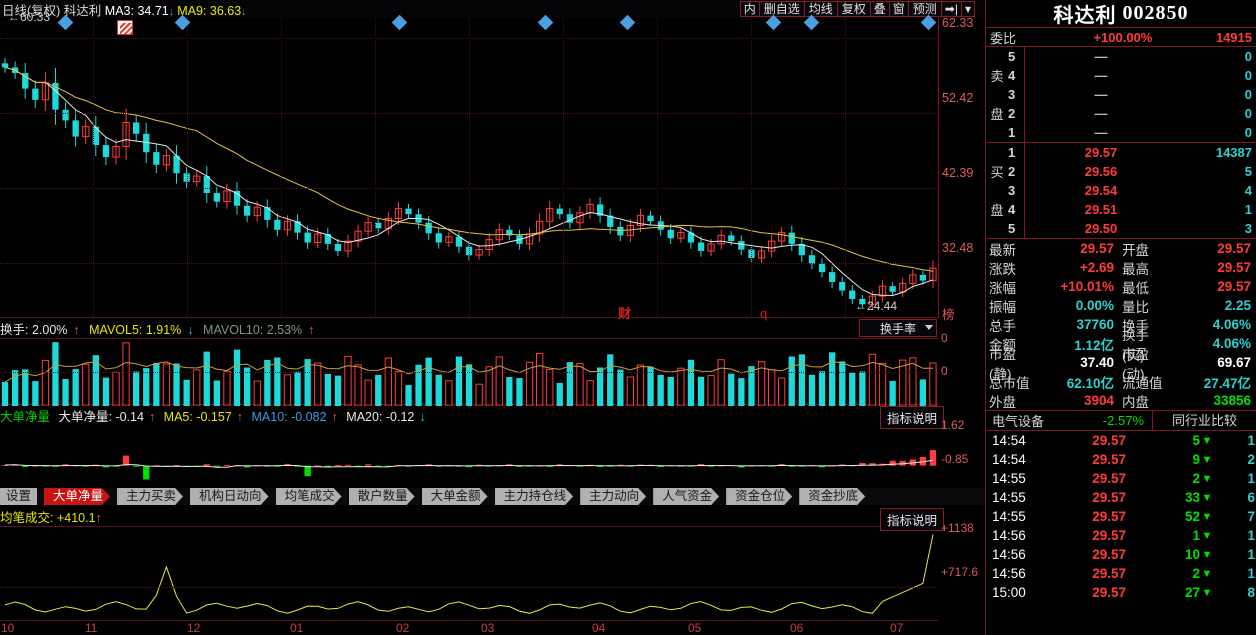 Image resolution: width=1256 pixels, height=635 pixels. I want to click on order-book-row: 3 29.54 4, so click(1121, 190).